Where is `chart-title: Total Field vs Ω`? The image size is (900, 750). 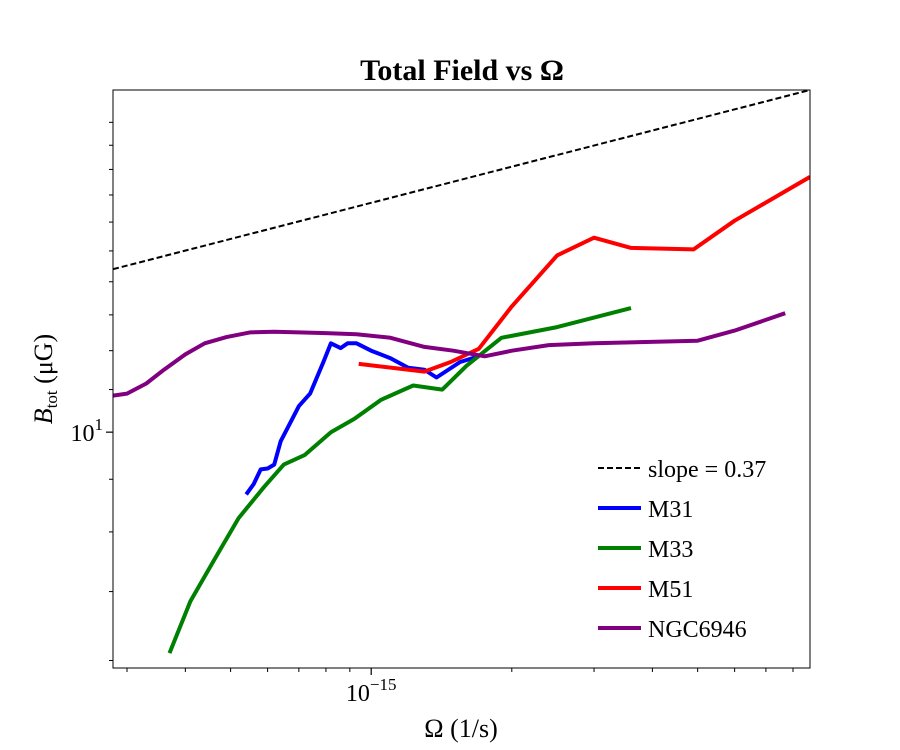
chart-title: Total Field vs Ω is located at coordinates (462, 70).